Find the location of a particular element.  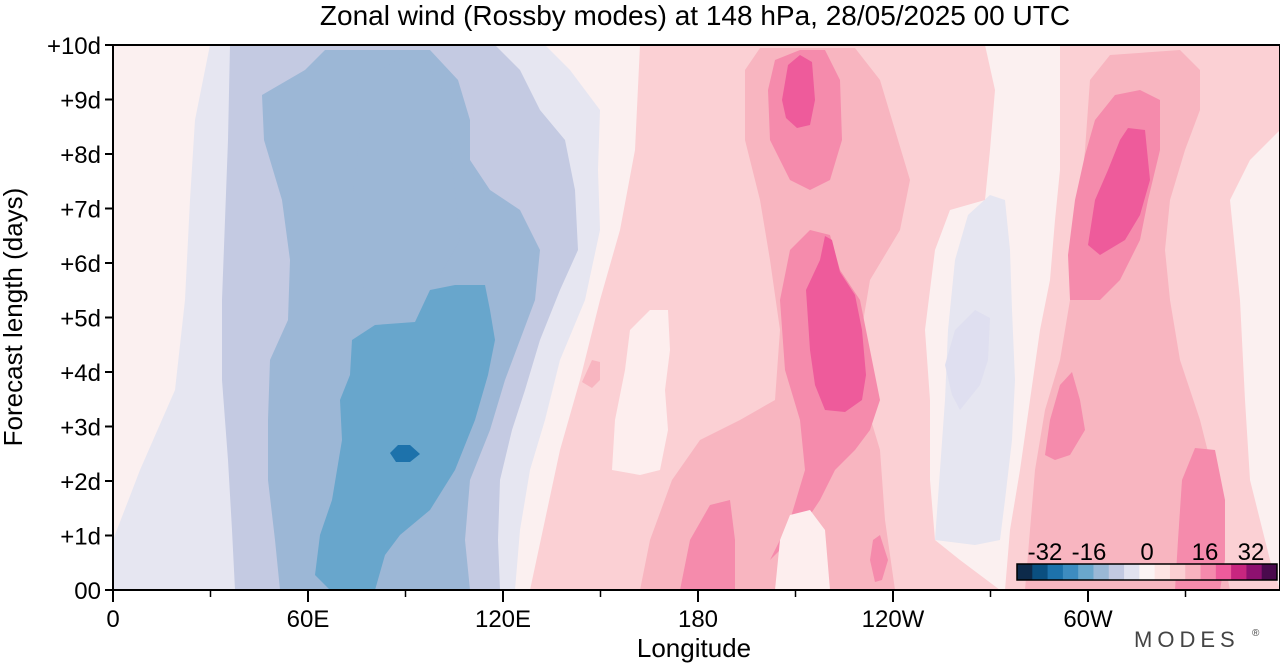

y-axis: 00 +1d +2d +3d +4d +5d +6d +7d +8d +9d +10d is located at coordinates (80, 319).